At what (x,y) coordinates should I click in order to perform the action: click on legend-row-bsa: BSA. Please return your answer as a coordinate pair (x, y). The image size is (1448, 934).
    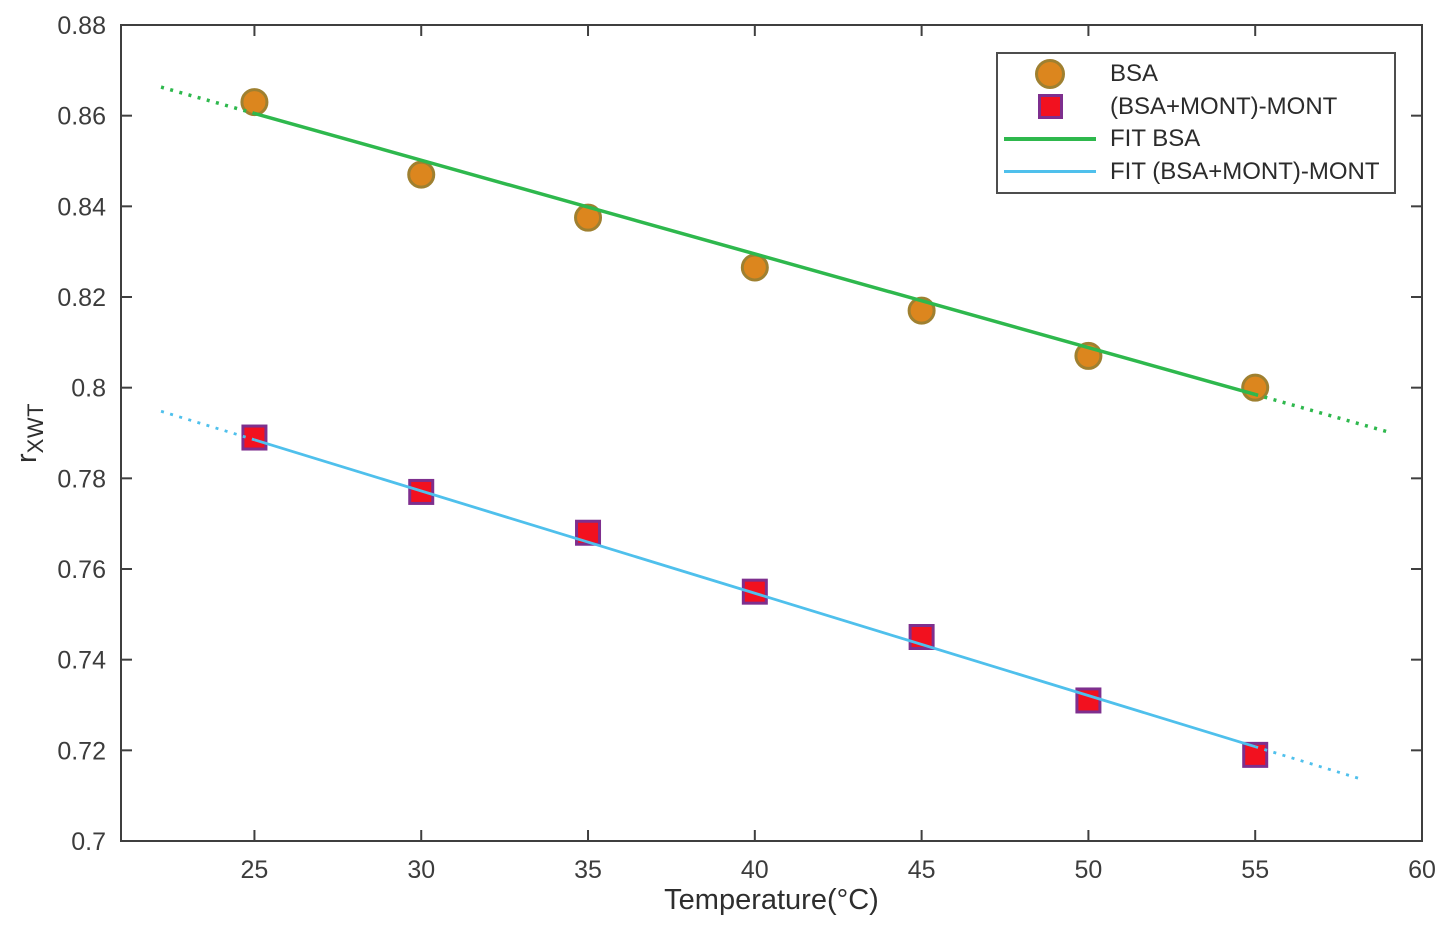
    Looking at the image, I should click on (1196, 74).